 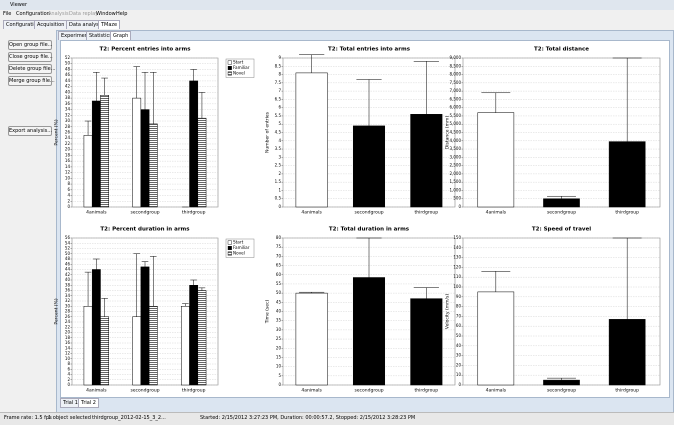 What do you see at coordinates (456, 165) in the screenshot?
I see `y-tick-label: 2,500` at bounding box center [456, 165].